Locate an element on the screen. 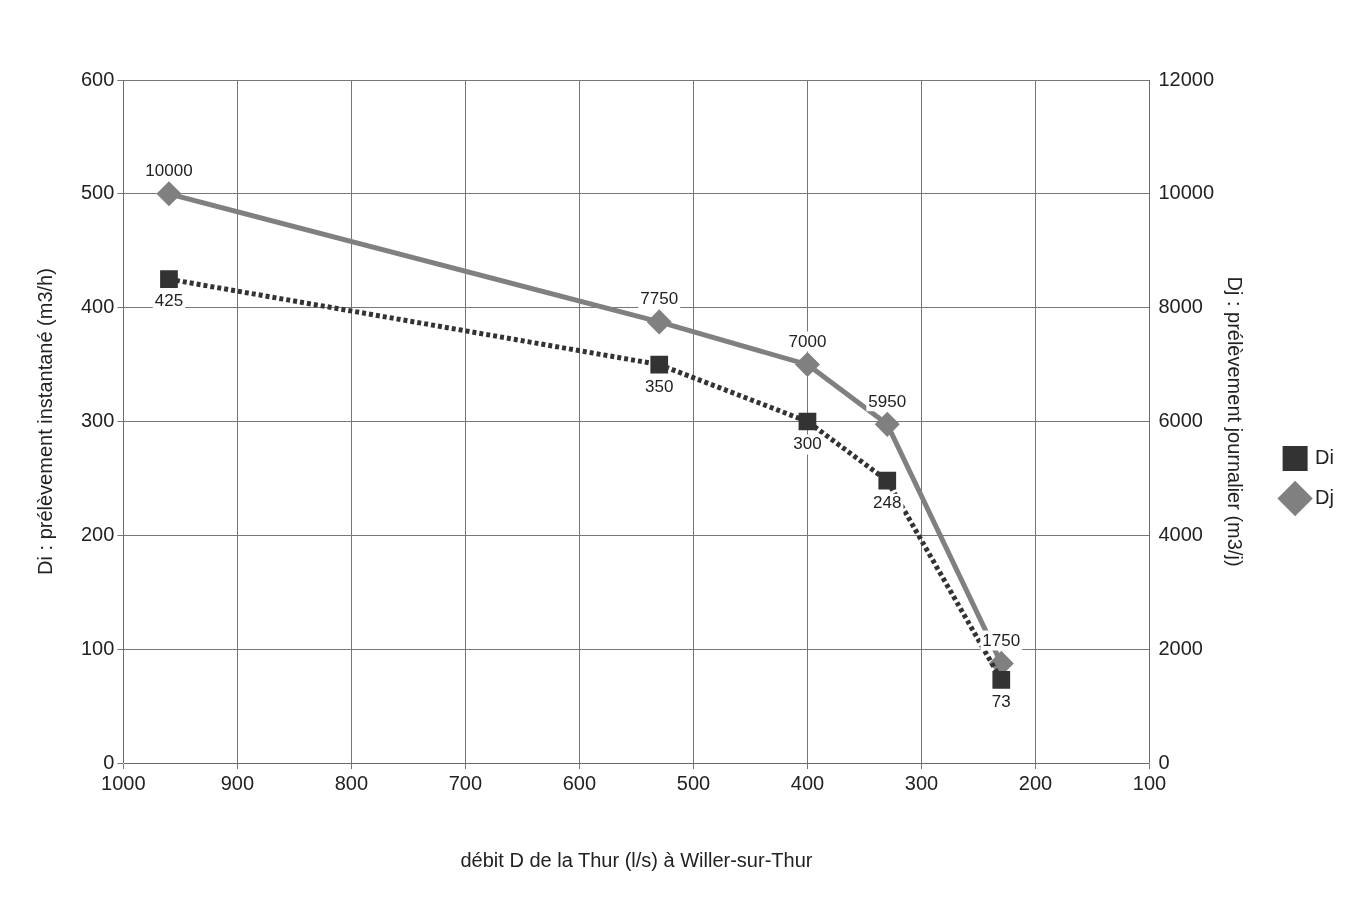 The image size is (1364, 897). y-tick-label: 600 is located at coordinates (97, 78).